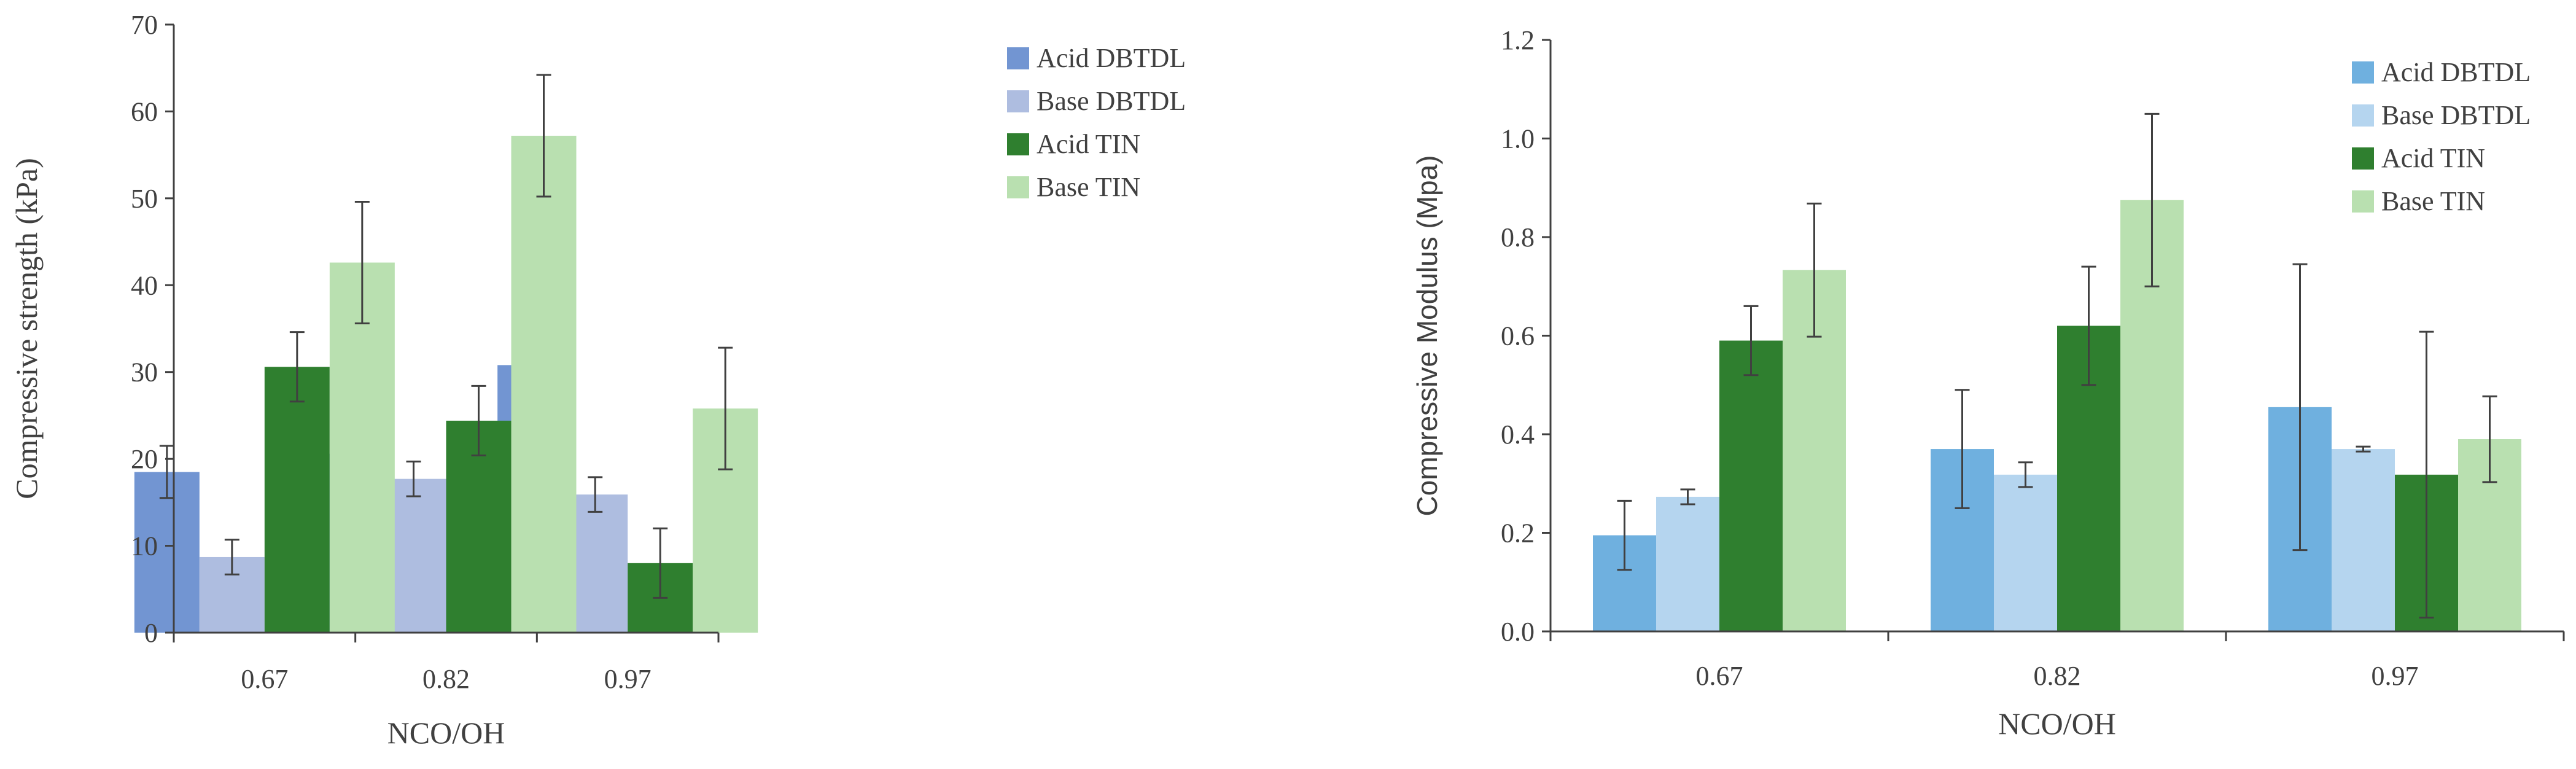  Describe the element at coordinates (2025, 552) in the screenshot. I see `bar-base-dbtdl-0.82` at that location.